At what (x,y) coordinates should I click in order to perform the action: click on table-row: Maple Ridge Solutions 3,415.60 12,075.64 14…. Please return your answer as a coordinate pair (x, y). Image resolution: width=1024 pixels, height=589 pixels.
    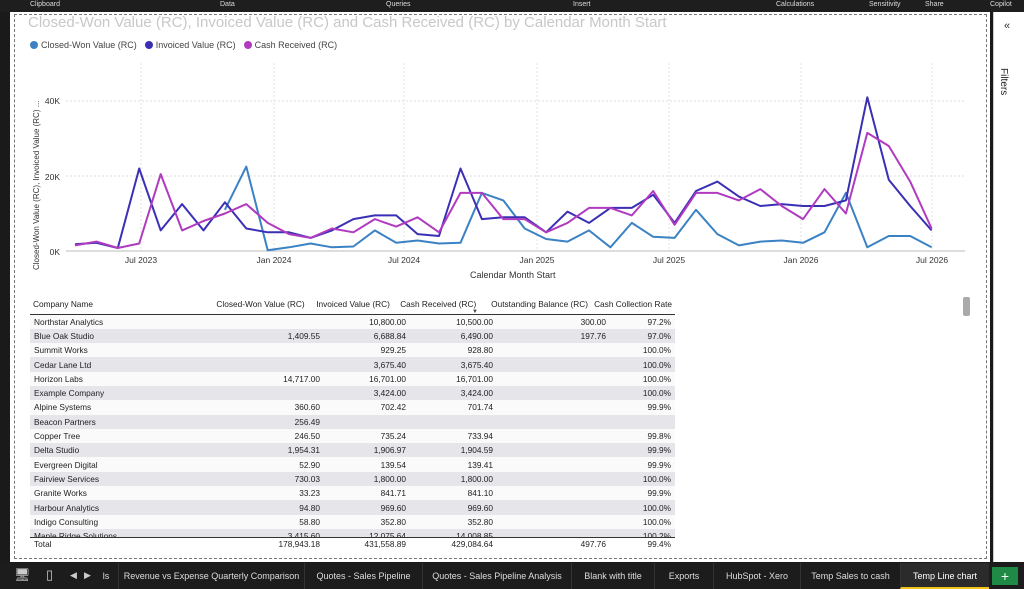
    Looking at the image, I should click on (352, 532).